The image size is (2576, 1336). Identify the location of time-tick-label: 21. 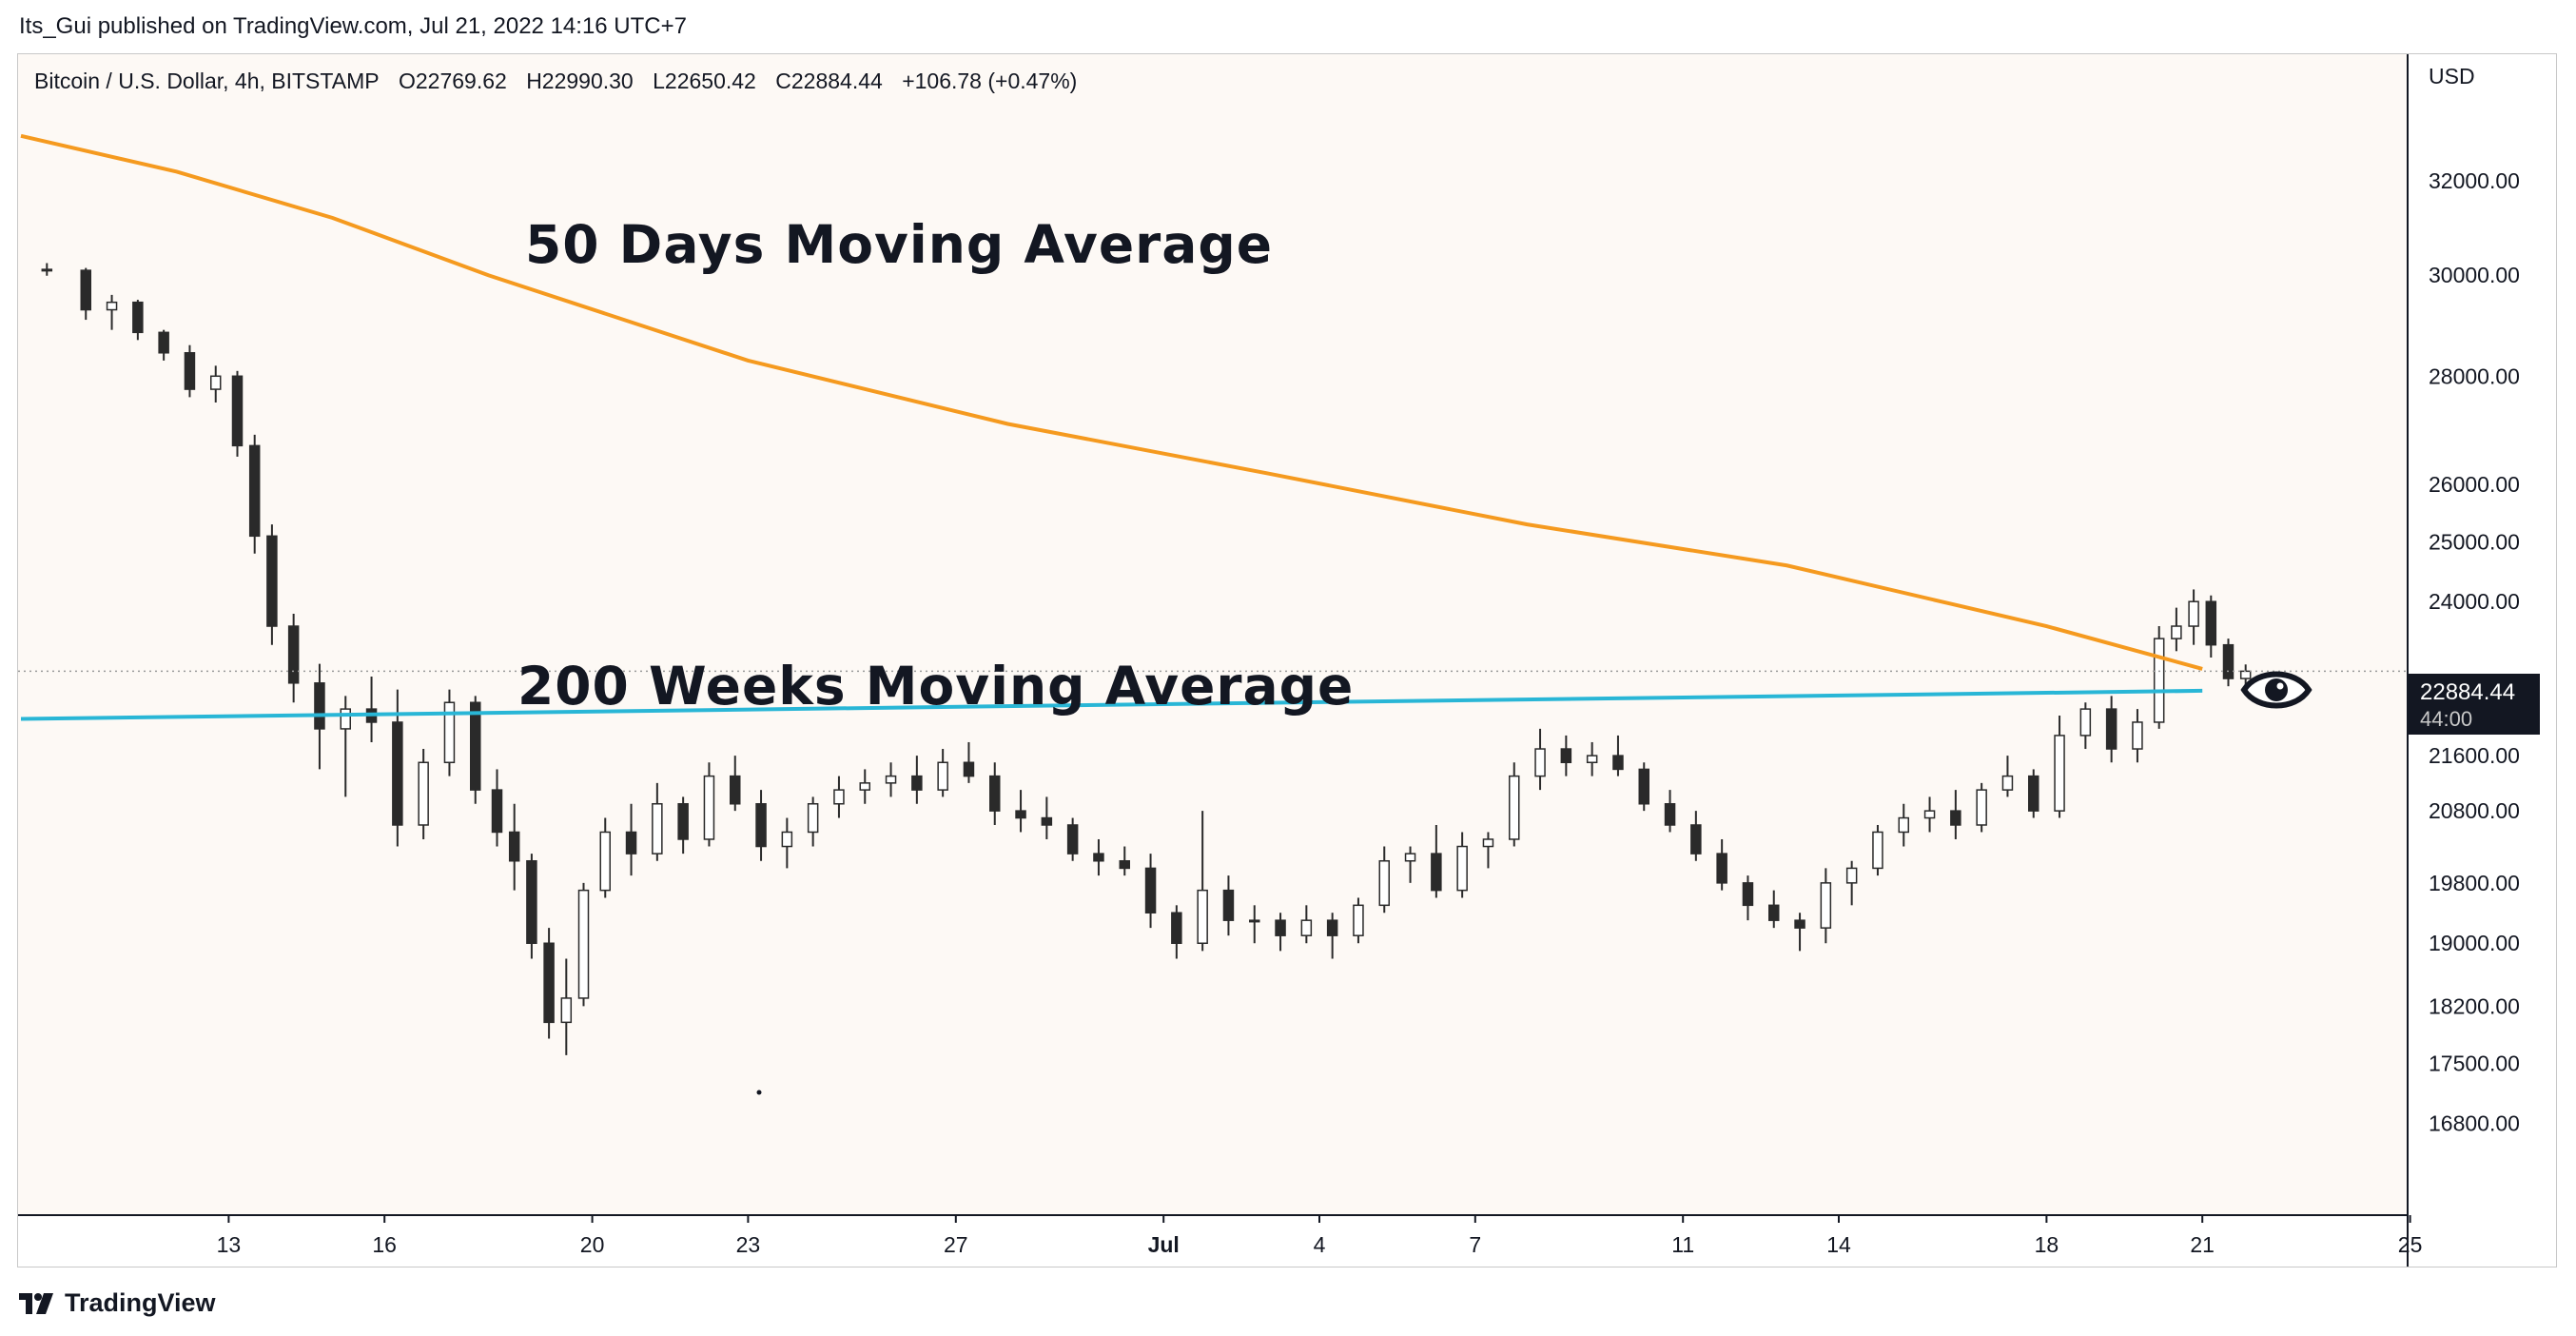
(2203, 1244).